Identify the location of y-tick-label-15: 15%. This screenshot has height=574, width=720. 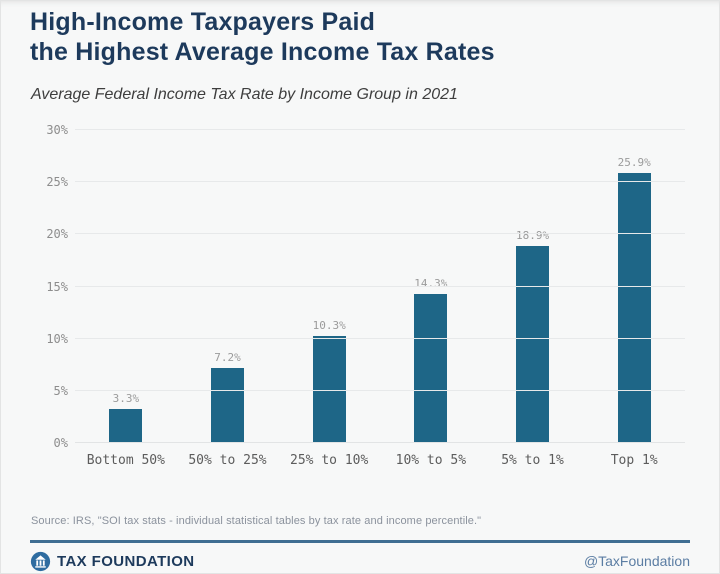
(57, 286).